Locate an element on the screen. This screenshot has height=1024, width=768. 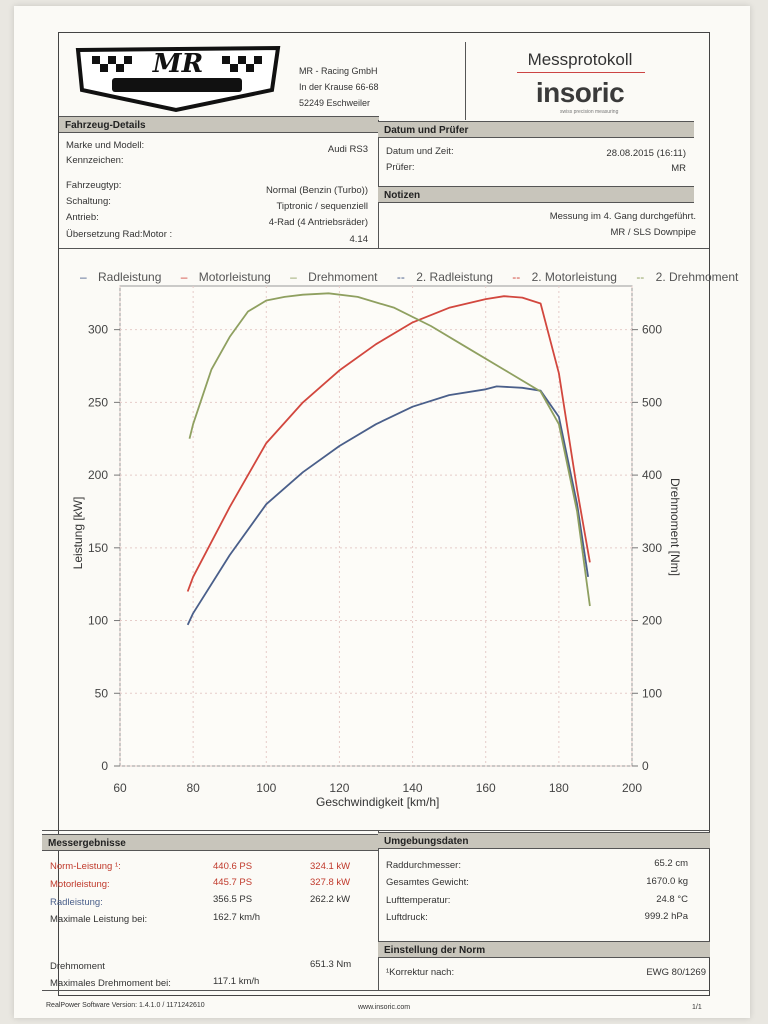
type-value: Normal (Benzin (Turbo)) is located at coordinates (316, 190).